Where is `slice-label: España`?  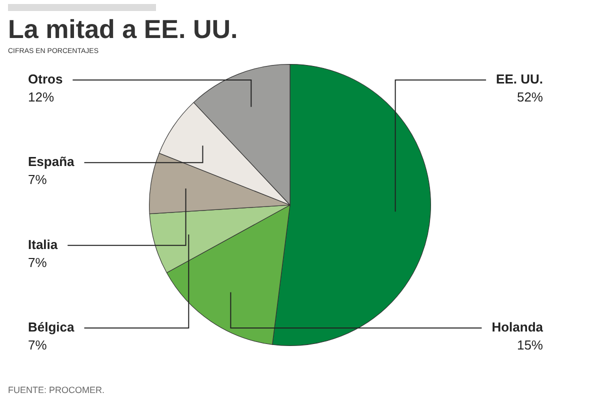
slice-label: España is located at coordinates (52, 162).